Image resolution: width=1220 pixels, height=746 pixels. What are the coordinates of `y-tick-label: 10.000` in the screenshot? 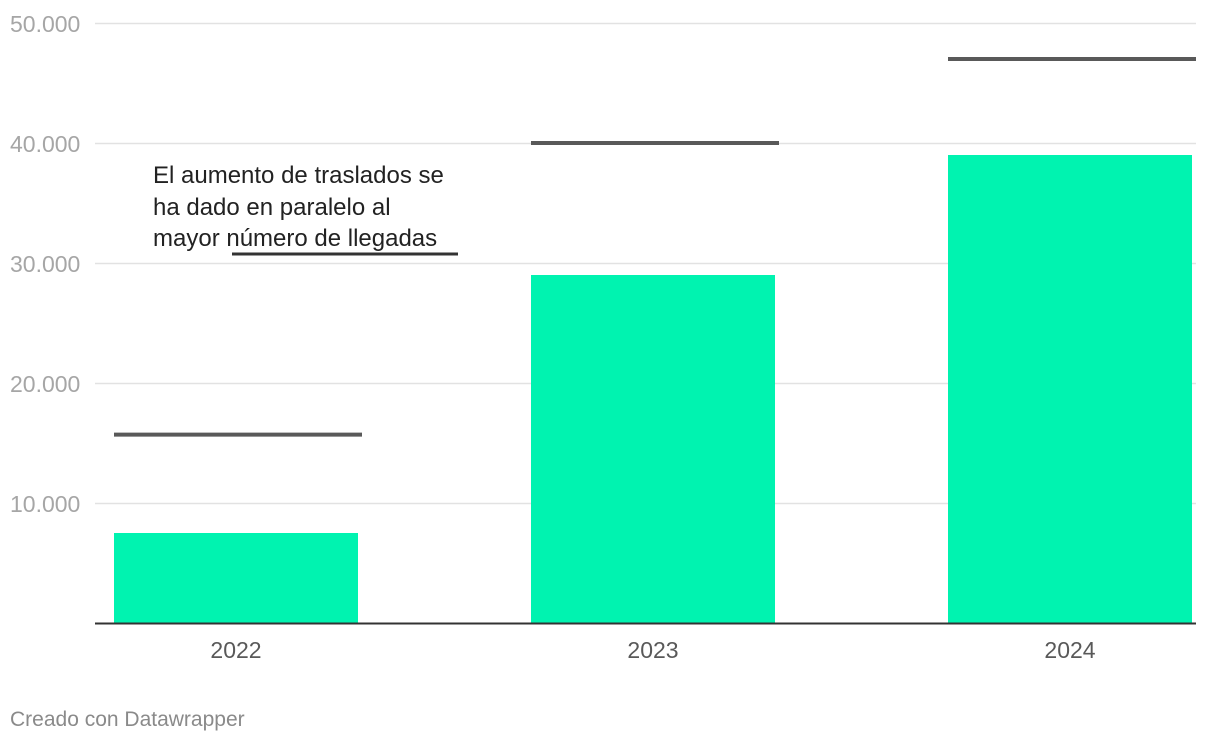 It's located at (45, 504).